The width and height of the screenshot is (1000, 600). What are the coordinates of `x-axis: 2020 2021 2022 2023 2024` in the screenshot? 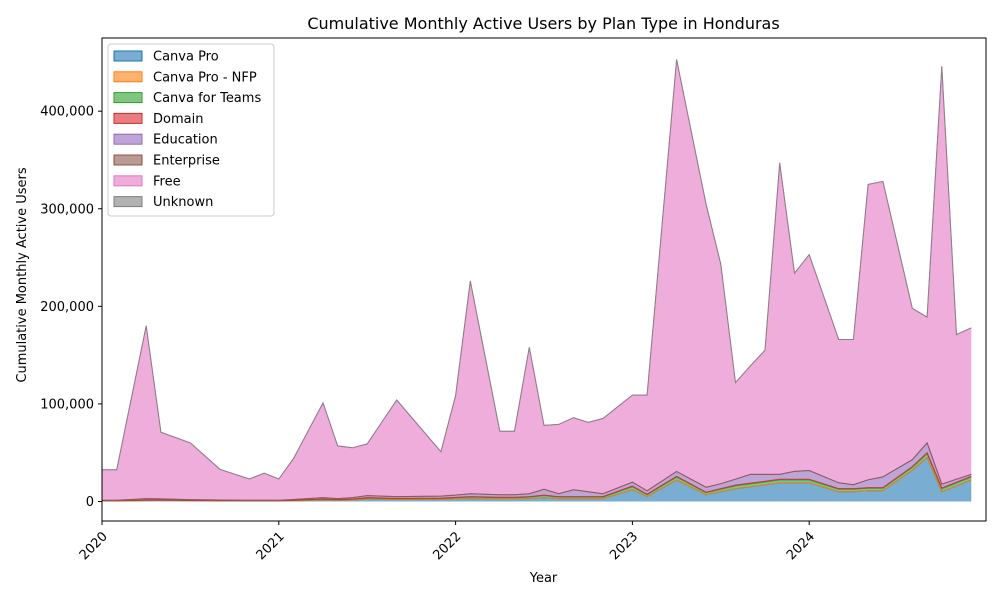 It's located at (447, 542).